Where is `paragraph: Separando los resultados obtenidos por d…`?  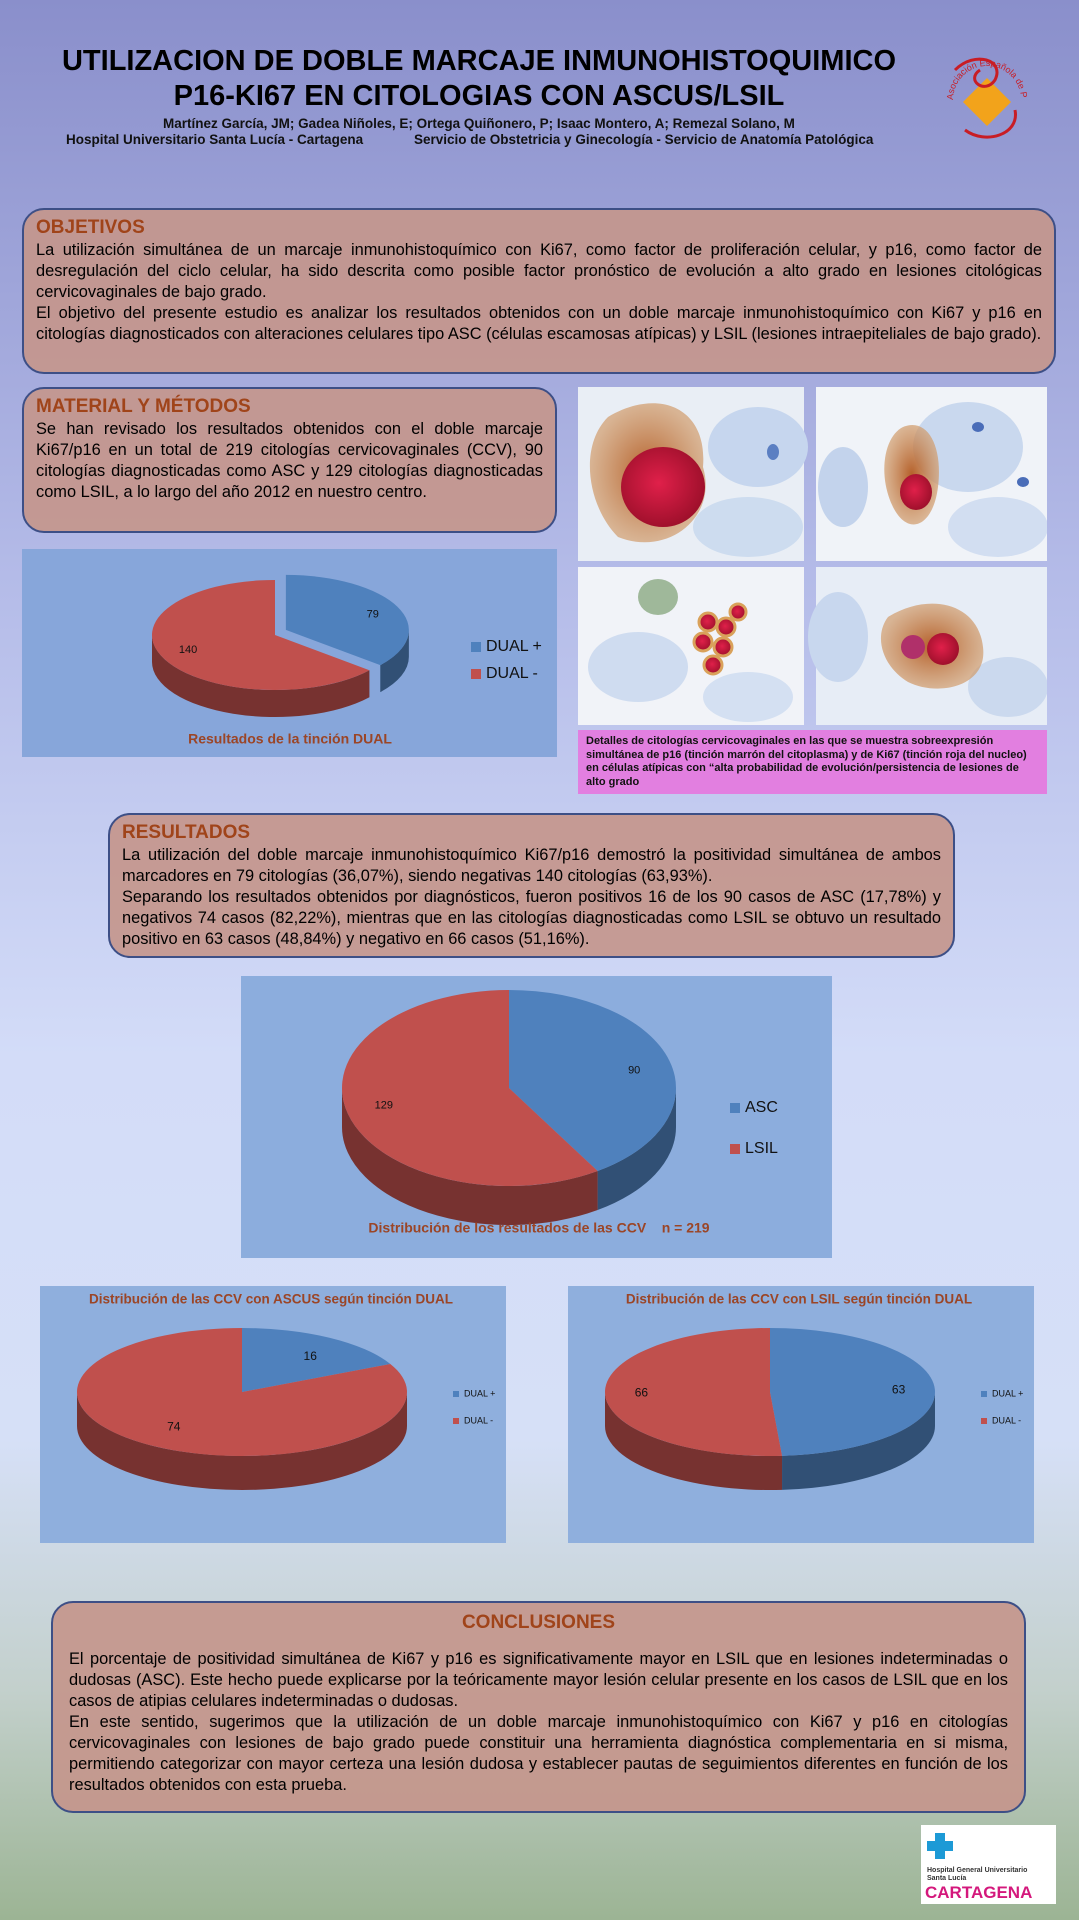
paragraph: Separando los resultados obtenidos por d… is located at coordinates (531, 918).